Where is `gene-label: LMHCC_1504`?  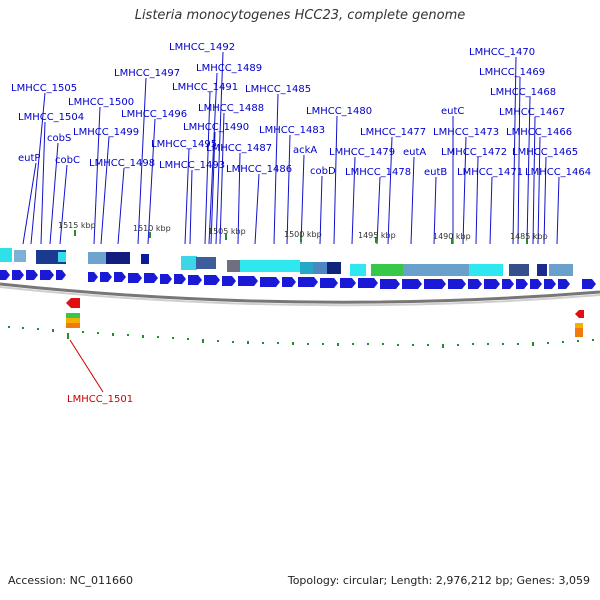 gene-label: LMHCC_1504 is located at coordinates (51, 117).